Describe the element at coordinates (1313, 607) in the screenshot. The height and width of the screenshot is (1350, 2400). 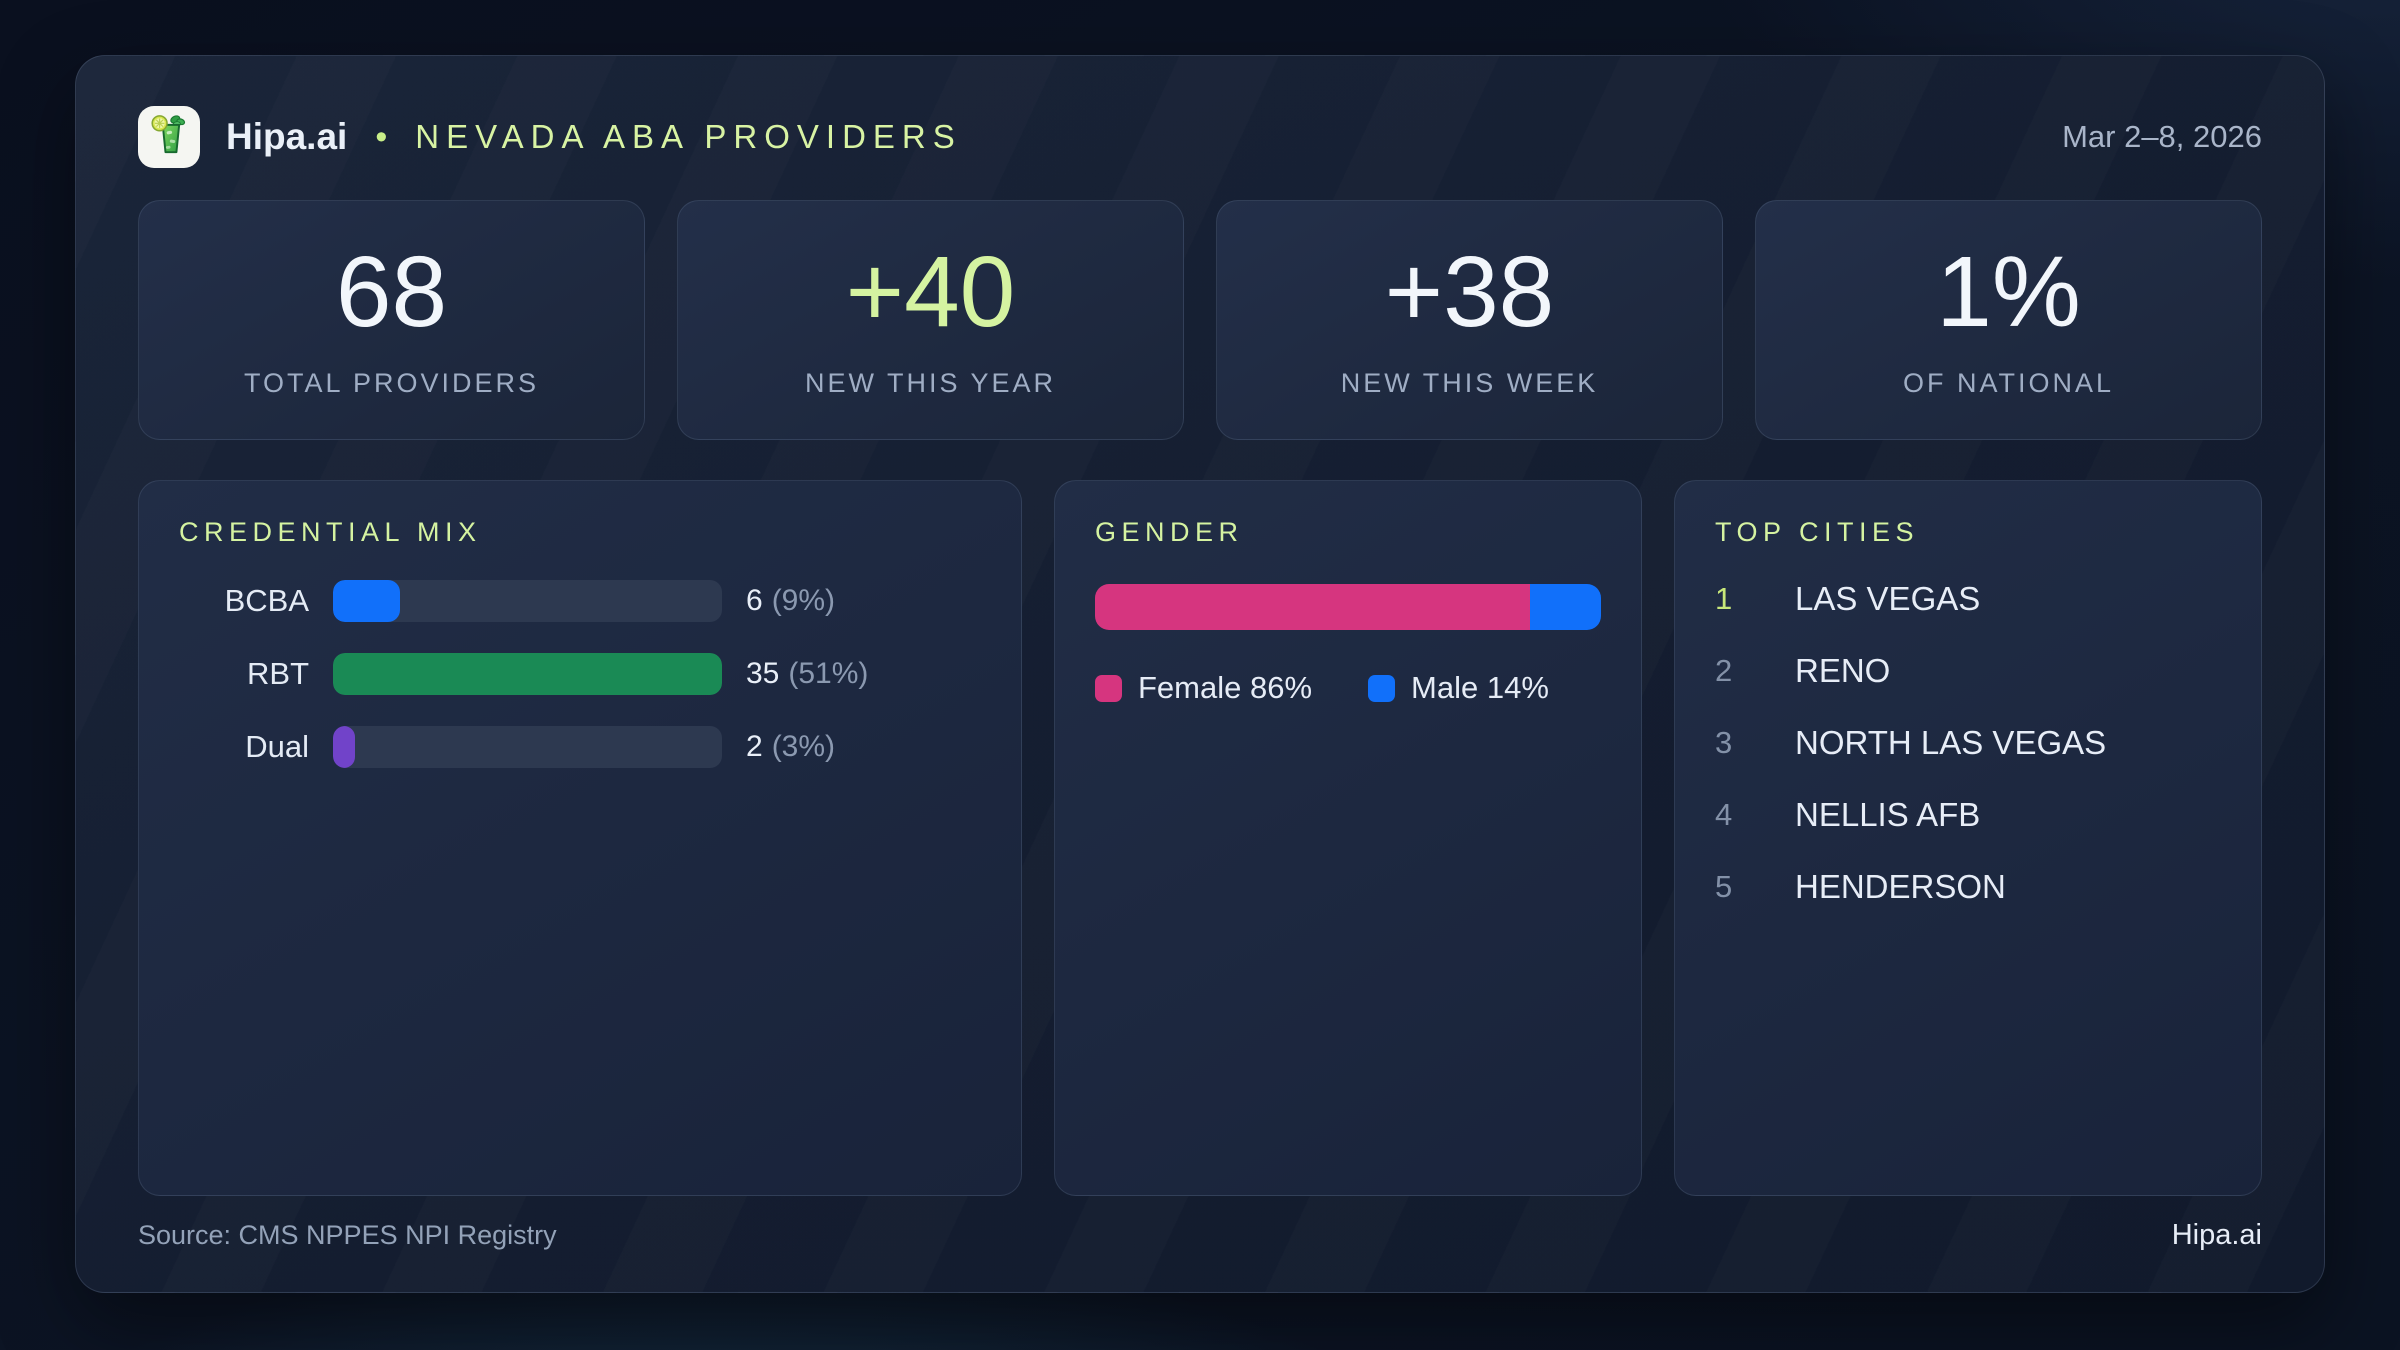
I see `female-segment` at that location.